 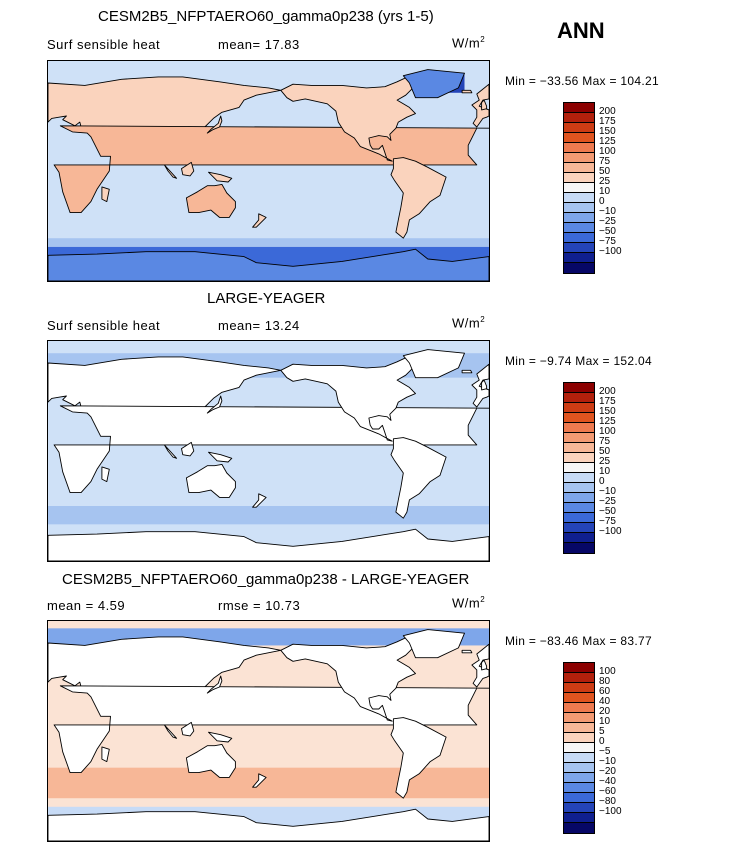 What do you see at coordinates (605, 751) in the screenshot?
I see `colorbar-tick-label: −5` at bounding box center [605, 751].